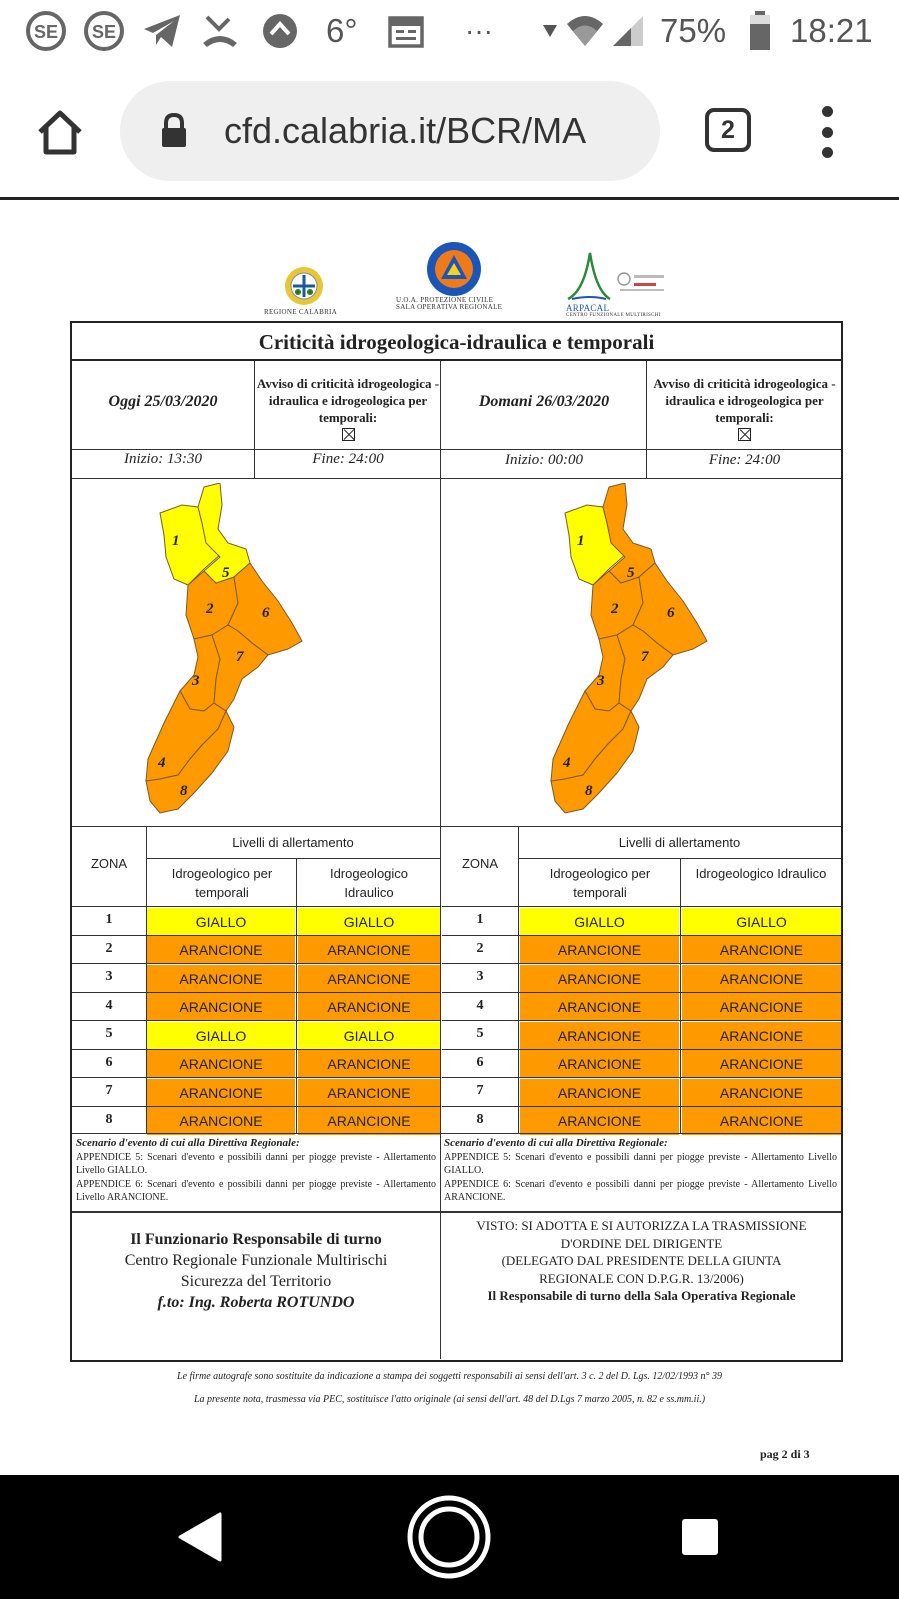 Image resolution: width=899 pixels, height=1599 pixels. I want to click on temperature-text: 6°, so click(342, 30).